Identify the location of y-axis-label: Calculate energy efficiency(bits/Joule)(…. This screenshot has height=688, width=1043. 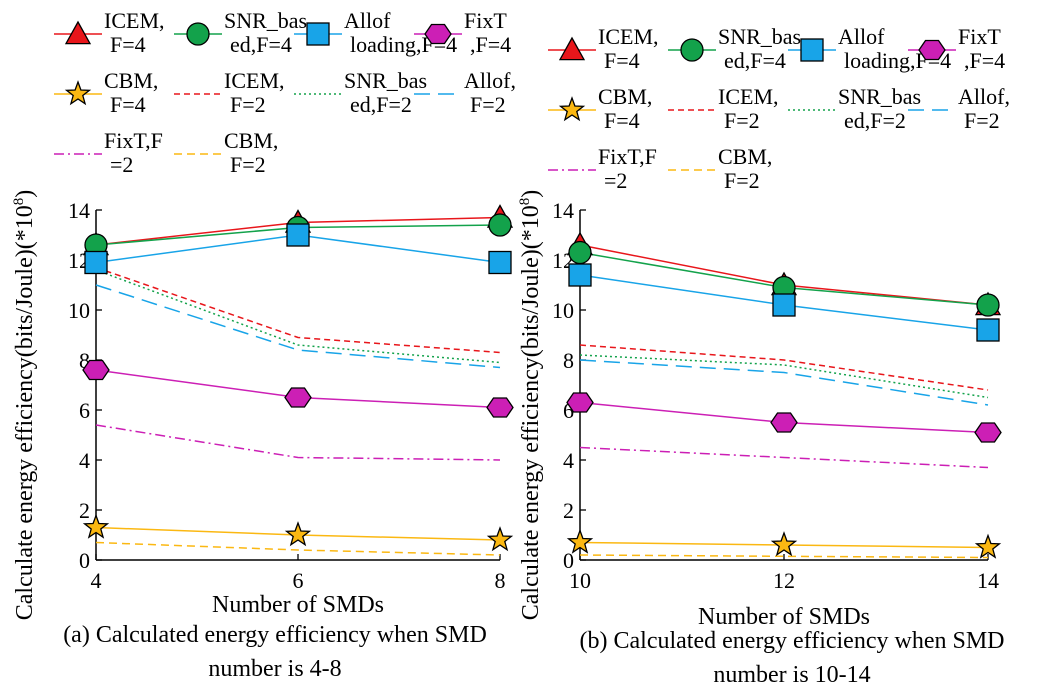
(24, 405).